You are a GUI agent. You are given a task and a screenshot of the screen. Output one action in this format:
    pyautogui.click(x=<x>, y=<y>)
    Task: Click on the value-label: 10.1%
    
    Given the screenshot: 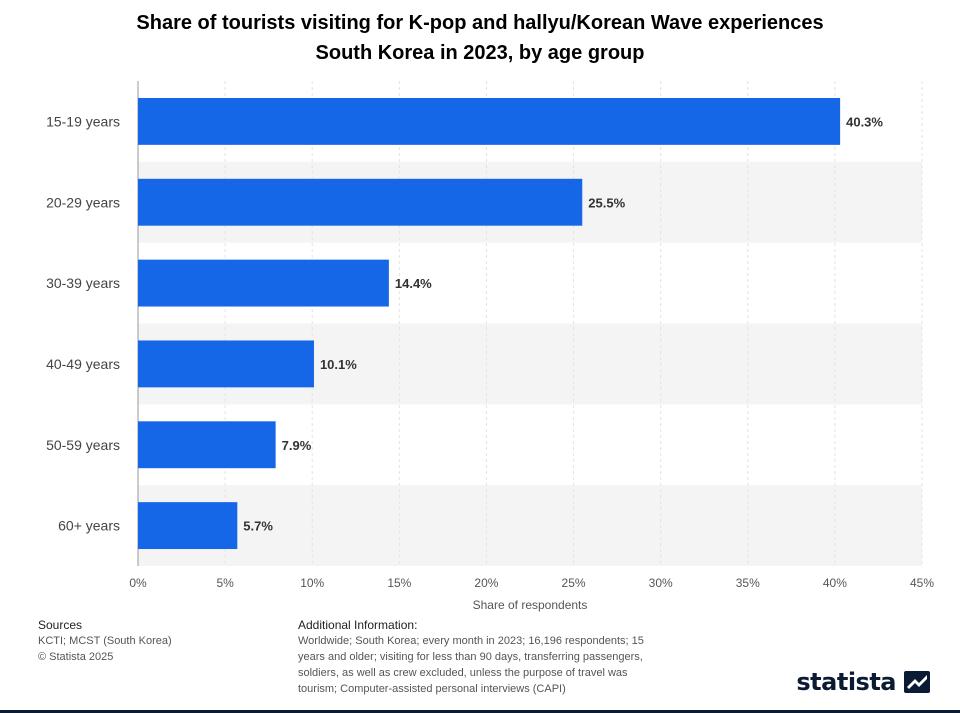 What is the action you would take?
    pyautogui.click(x=338, y=364)
    